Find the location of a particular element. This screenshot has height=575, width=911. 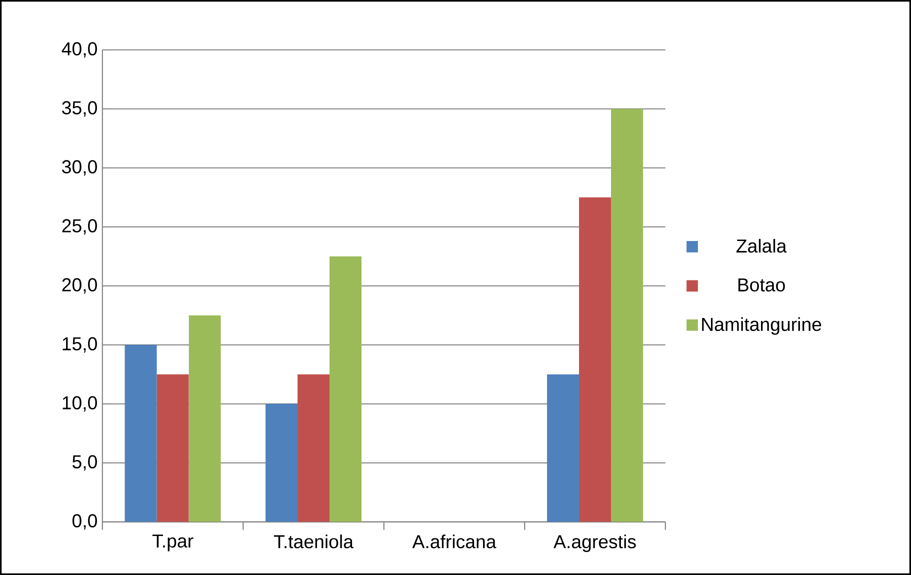

x-tick-label: A.agrestis is located at coordinates (595, 543).